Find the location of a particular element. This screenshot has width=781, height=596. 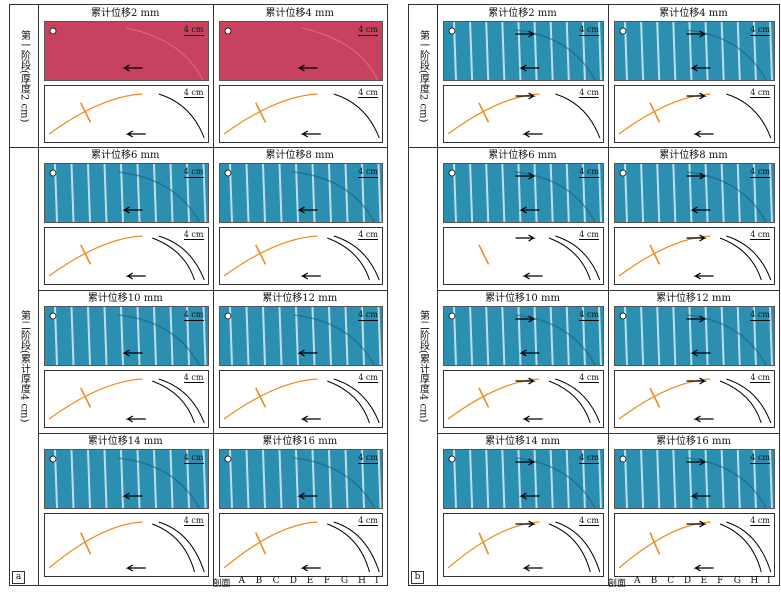

cell-title: 累计位移10 mm is located at coordinates (522, 298).